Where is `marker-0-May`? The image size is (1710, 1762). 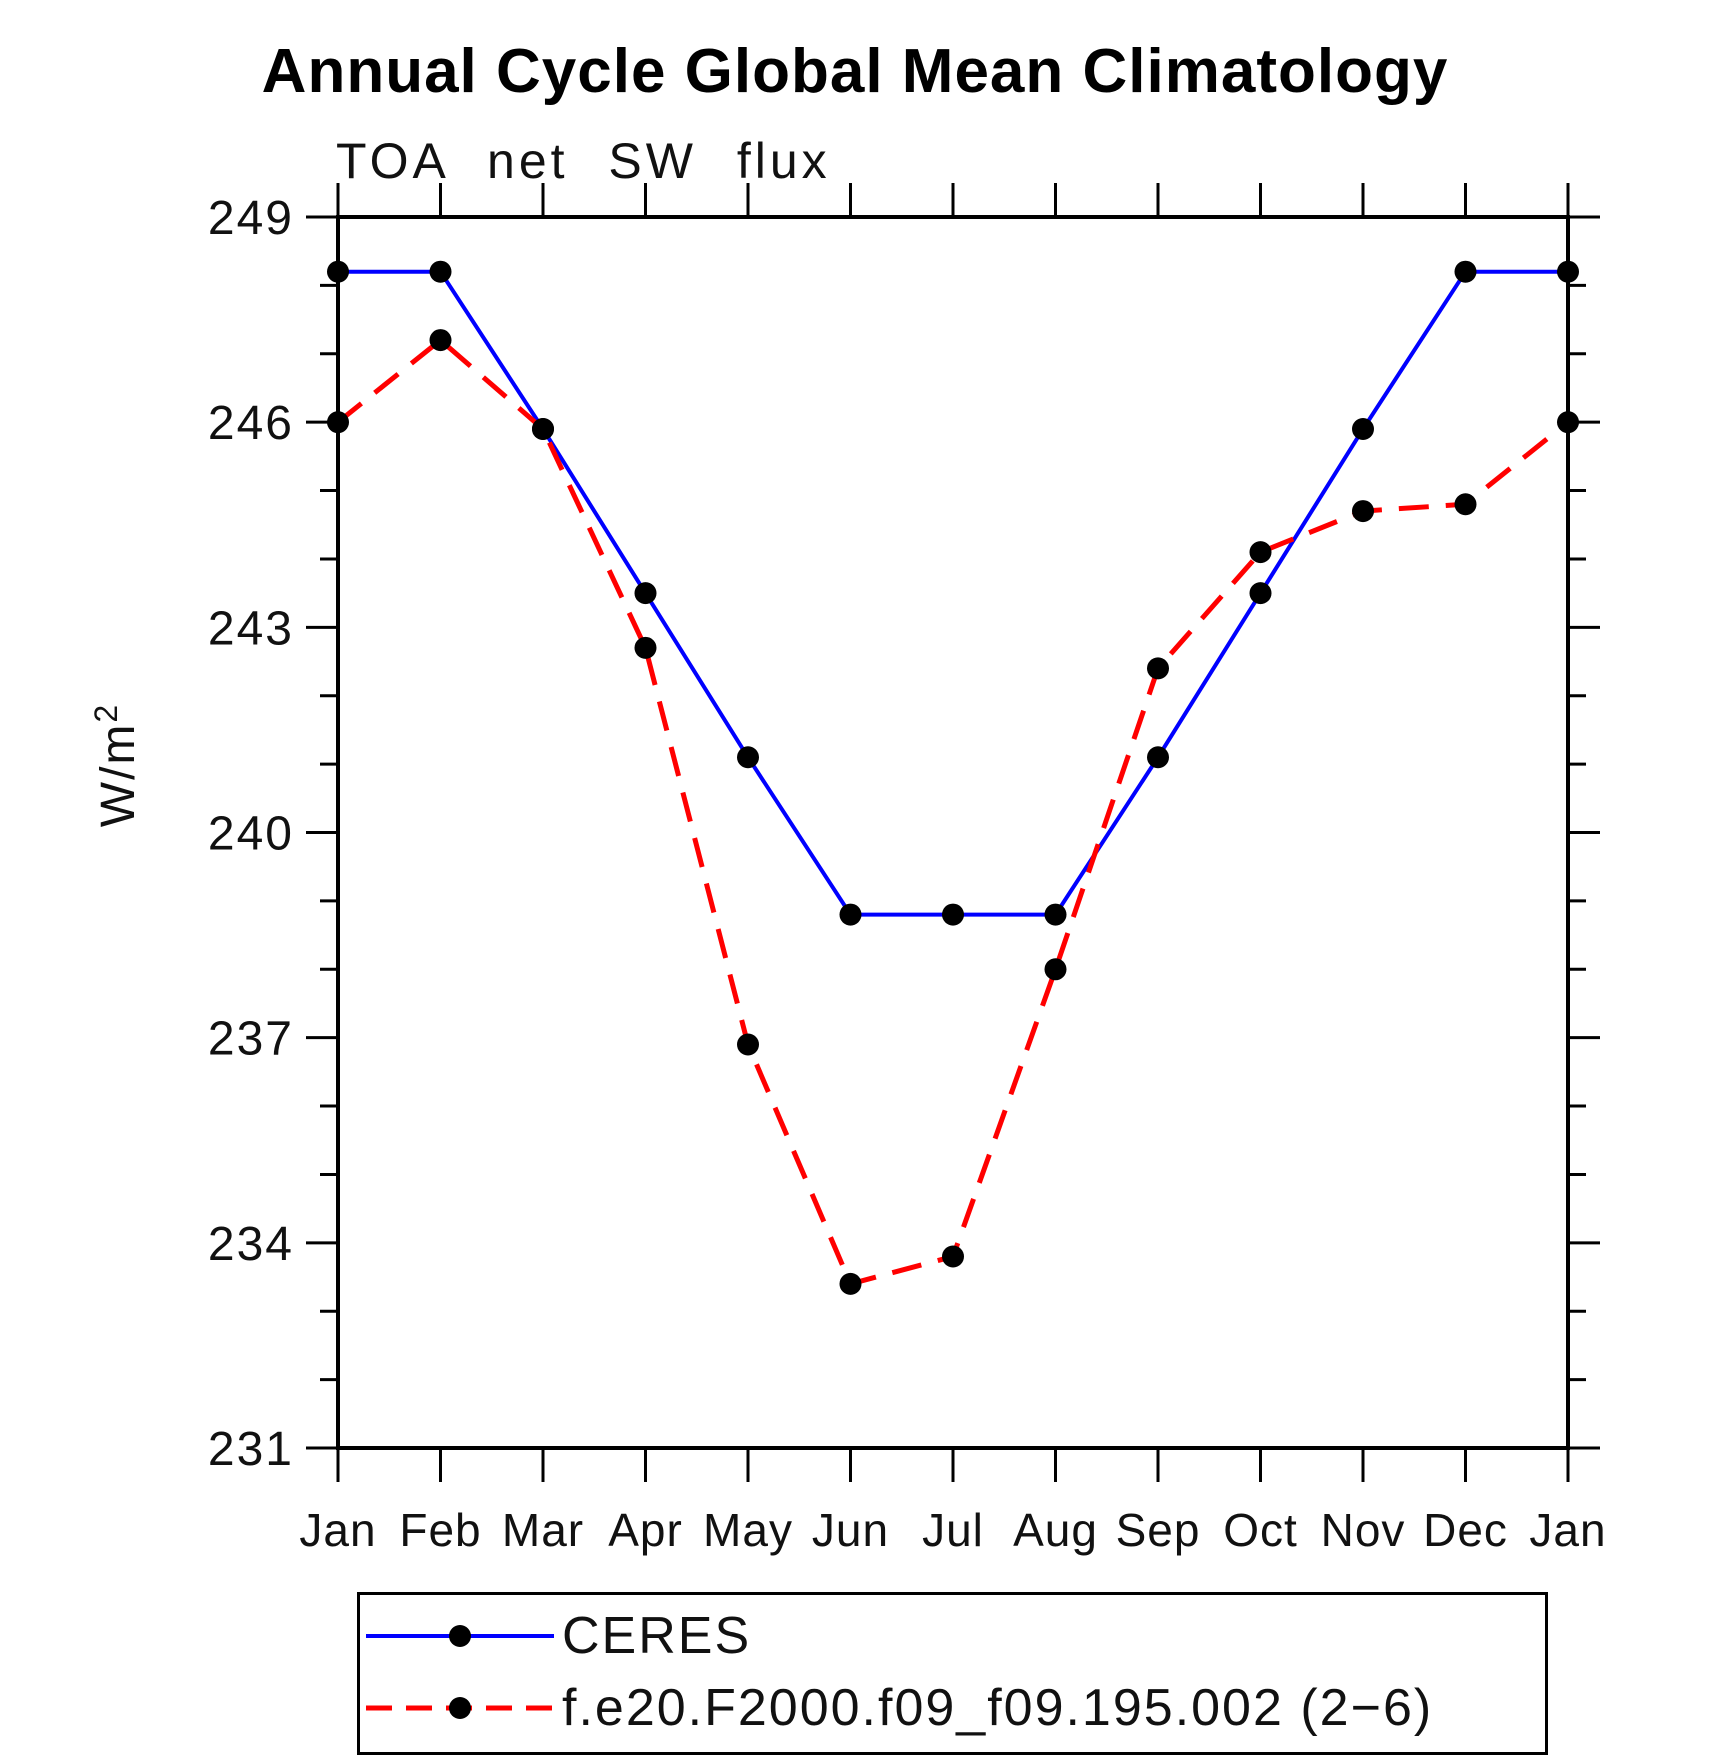 marker-0-May is located at coordinates (748, 757).